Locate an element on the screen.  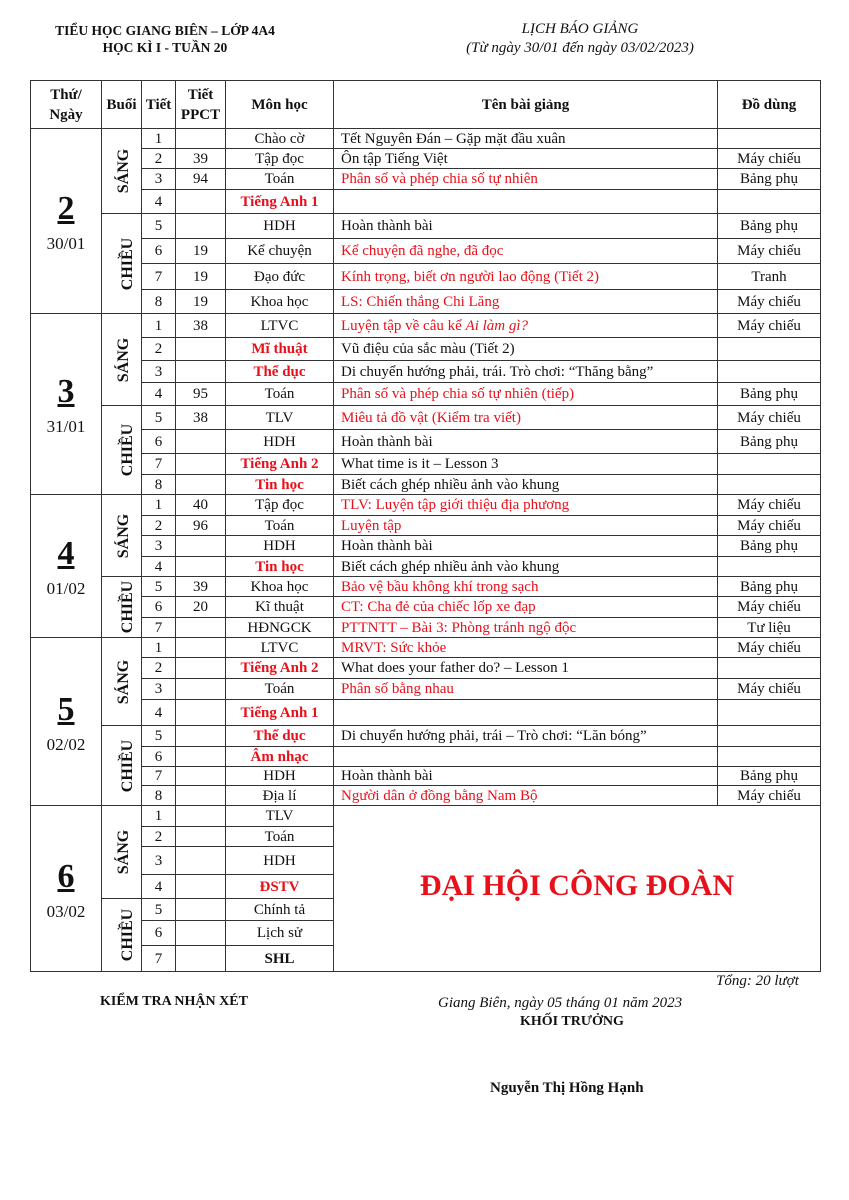
signer-name: Nguyễn Thị Hồng Hạnh is located at coordinates (567, 1088).